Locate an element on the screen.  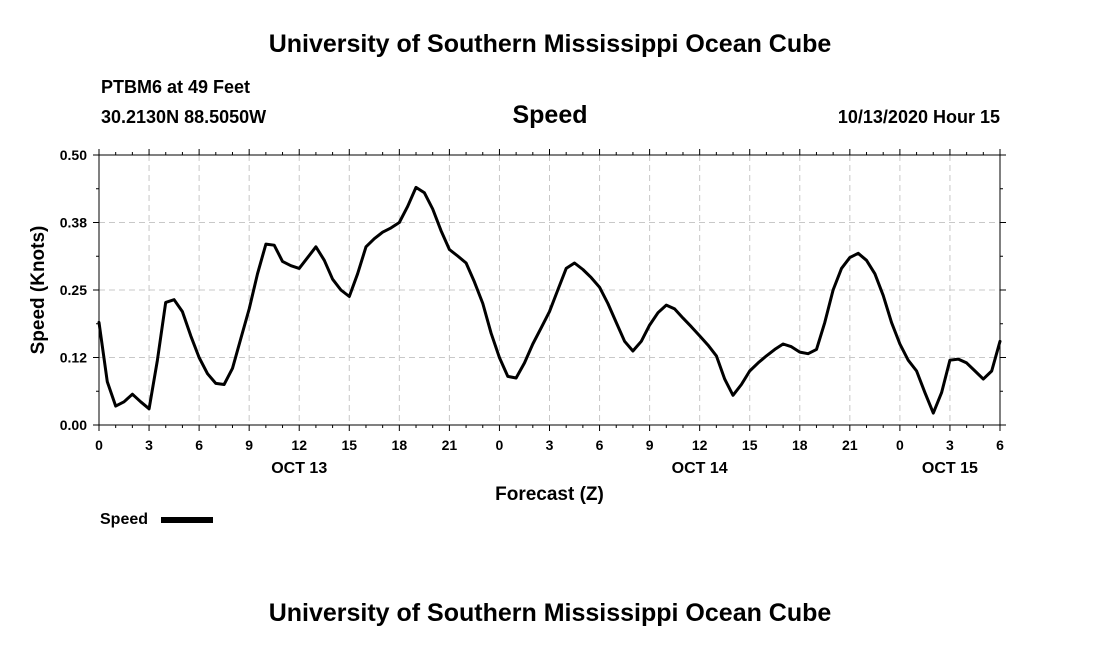
station-label: PTBM6 at 49 Feet is located at coordinates (176, 87).